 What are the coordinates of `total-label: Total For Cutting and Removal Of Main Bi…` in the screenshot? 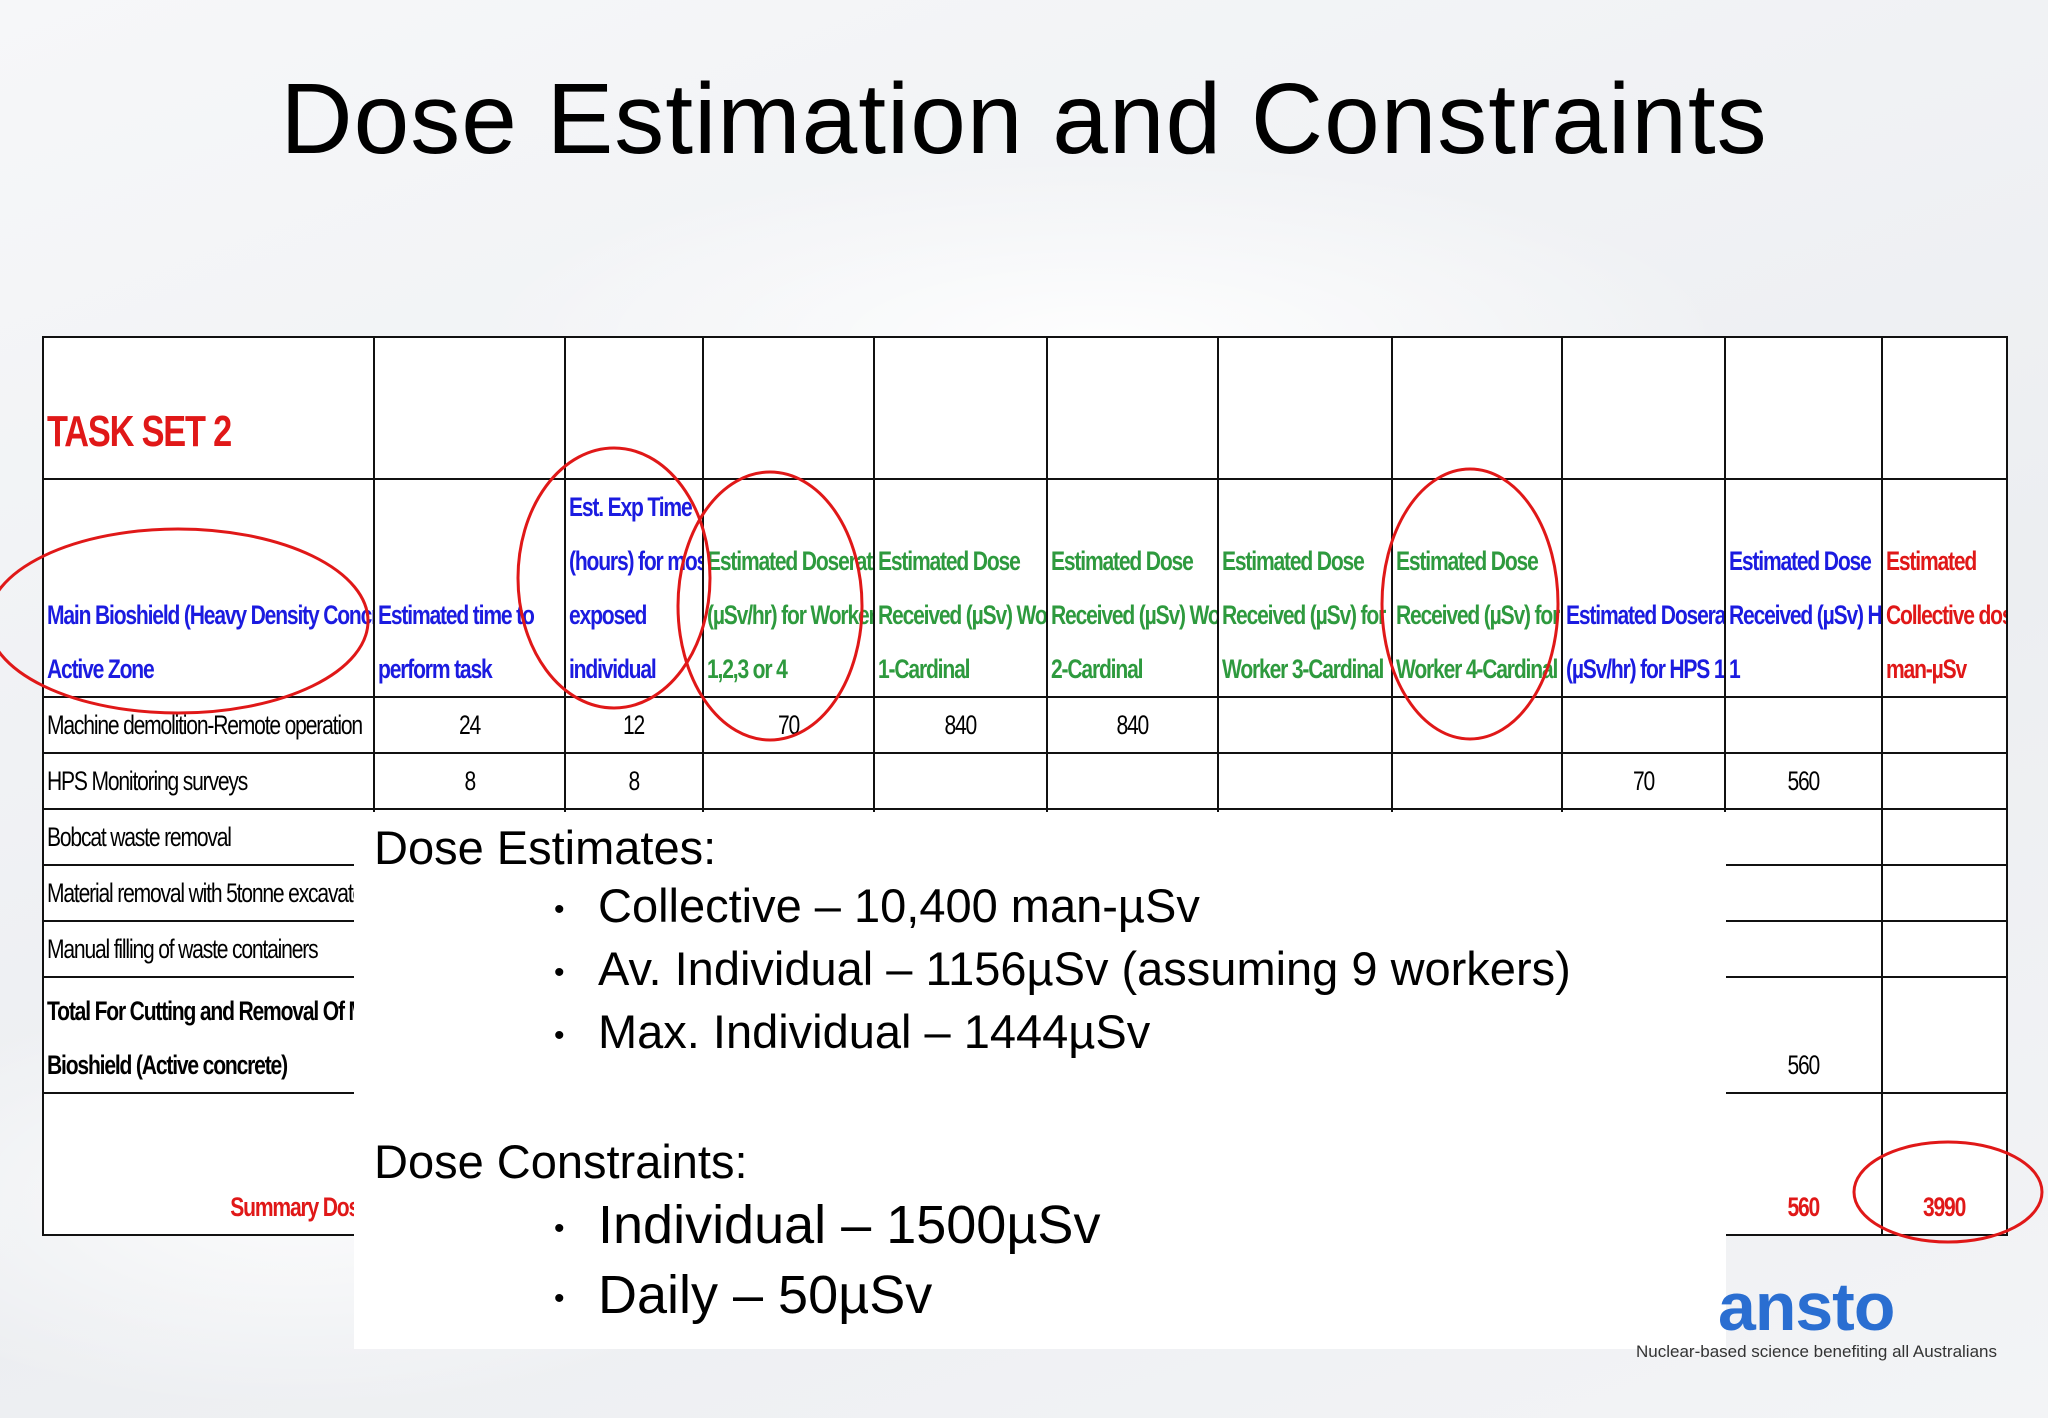 It's located at (208, 1035).